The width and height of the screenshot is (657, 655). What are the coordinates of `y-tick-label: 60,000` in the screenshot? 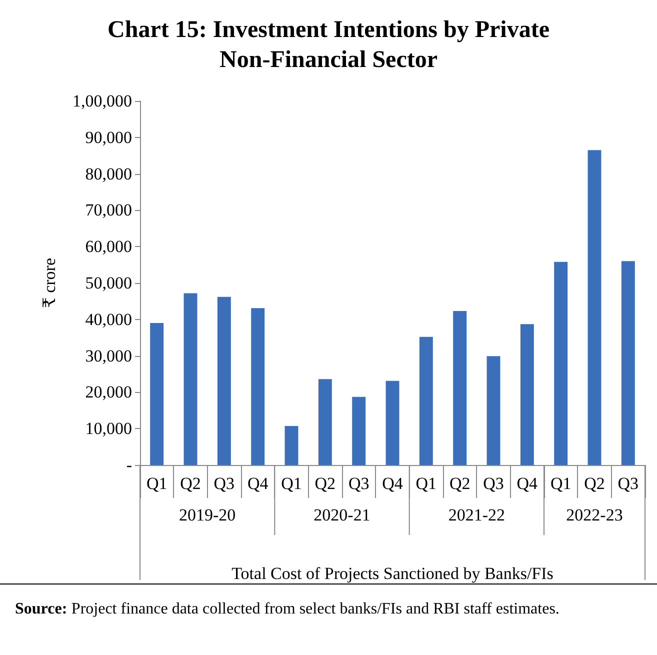 It's located at (108, 246).